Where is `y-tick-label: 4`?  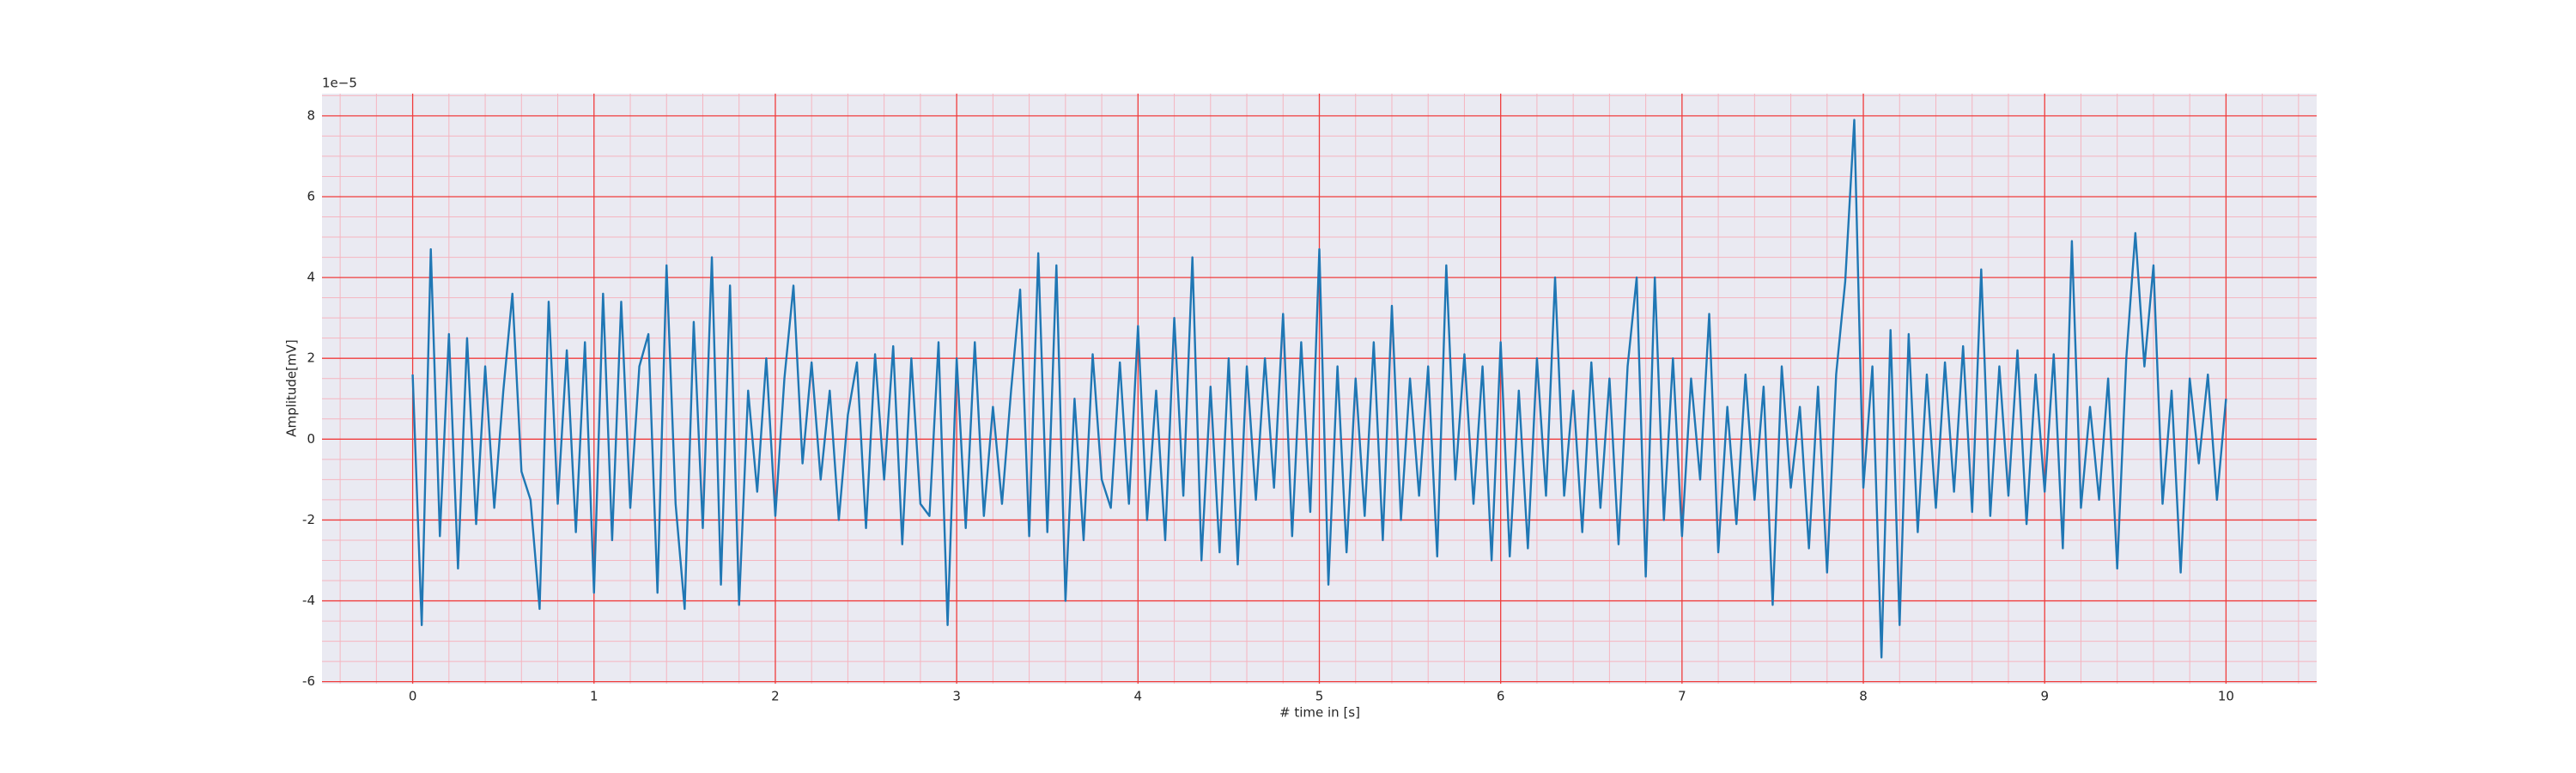
y-tick-label: 4 is located at coordinates (311, 277).